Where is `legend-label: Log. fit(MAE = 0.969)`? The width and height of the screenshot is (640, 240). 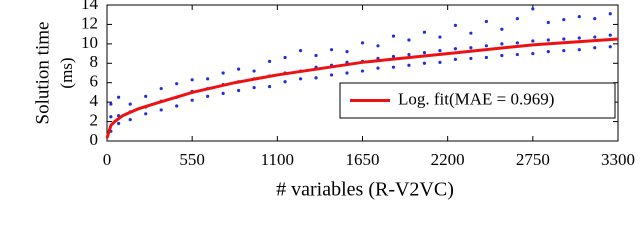 legend-label: Log. fit(MAE = 0.969) is located at coordinates (476, 98).